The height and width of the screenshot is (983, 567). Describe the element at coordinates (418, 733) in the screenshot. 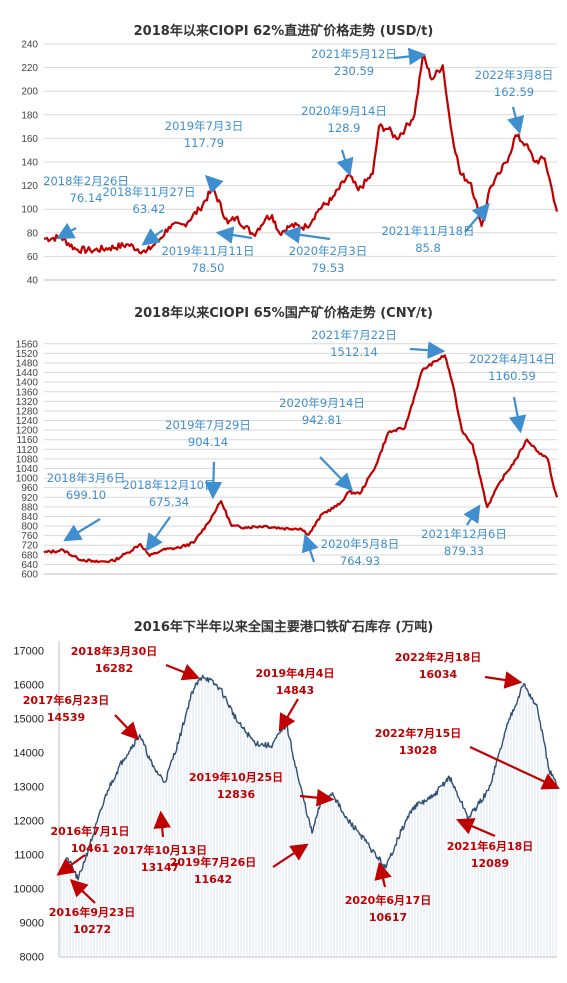

I see `annotation-date: 2022年7月15日` at that location.